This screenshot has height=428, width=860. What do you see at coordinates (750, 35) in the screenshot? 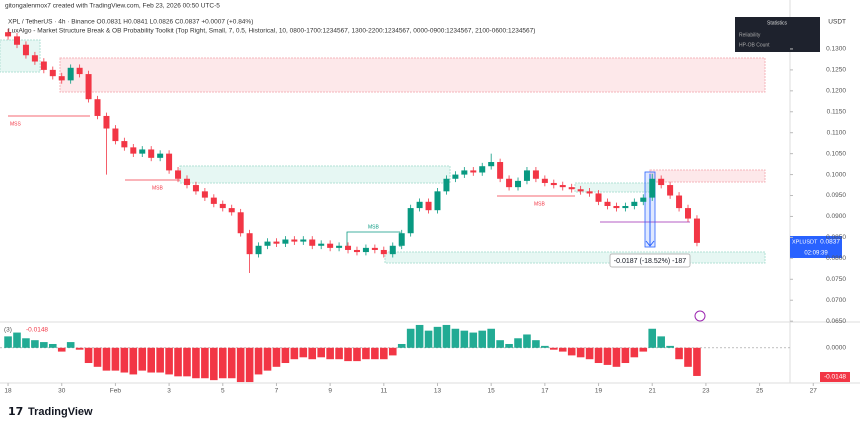
I see `stats-row: Reliability` at bounding box center [750, 35].